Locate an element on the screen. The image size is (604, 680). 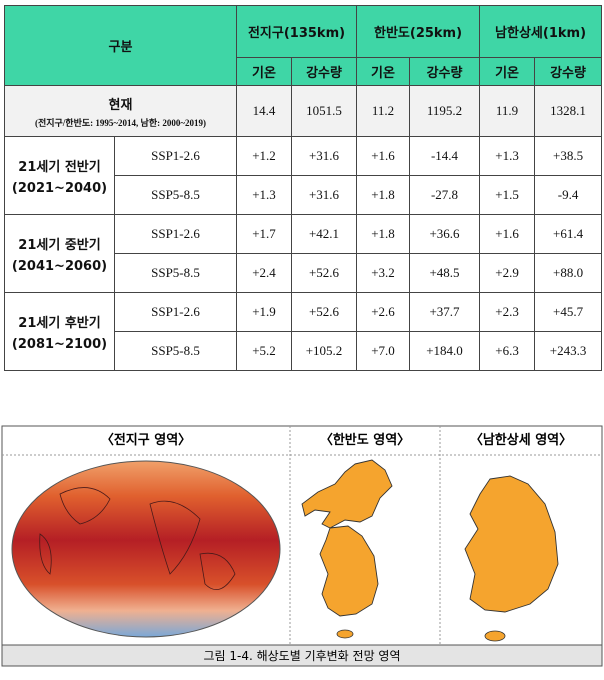
period-cell: 21세기 중반기 (2041~2060) is located at coordinates (59, 253).